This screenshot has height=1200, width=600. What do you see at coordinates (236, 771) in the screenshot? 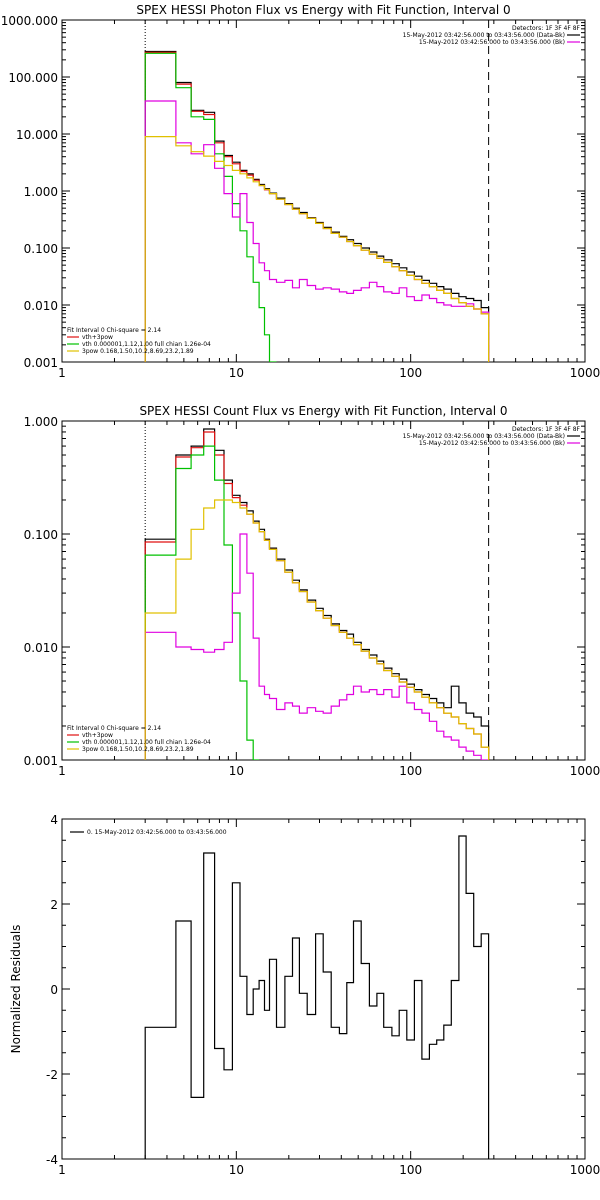
I see `panel-1-x-tick-label: 10` at bounding box center [236, 771].